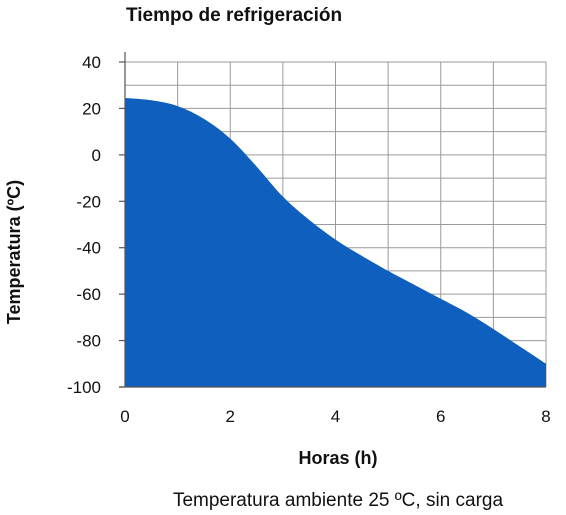  Describe the element at coordinates (88, 341) in the screenshot. I see `y-tick-label: -80` at that location.